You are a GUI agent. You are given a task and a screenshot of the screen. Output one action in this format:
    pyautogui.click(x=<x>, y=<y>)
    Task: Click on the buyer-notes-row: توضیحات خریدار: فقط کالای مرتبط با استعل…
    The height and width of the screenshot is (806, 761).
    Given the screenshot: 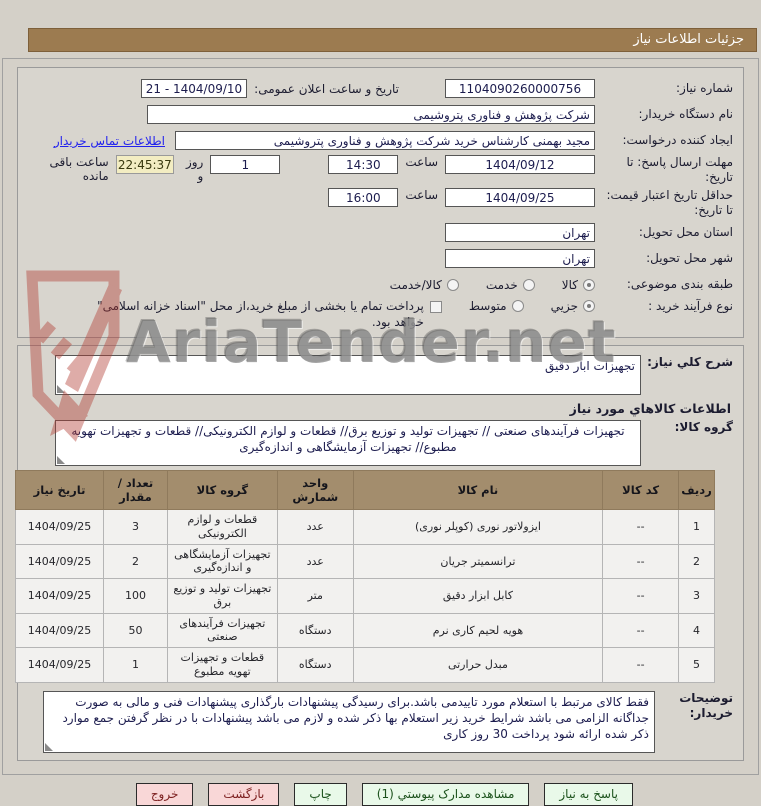 What is the action you would take?
    pyautogui.click(x=380, y=721)
    